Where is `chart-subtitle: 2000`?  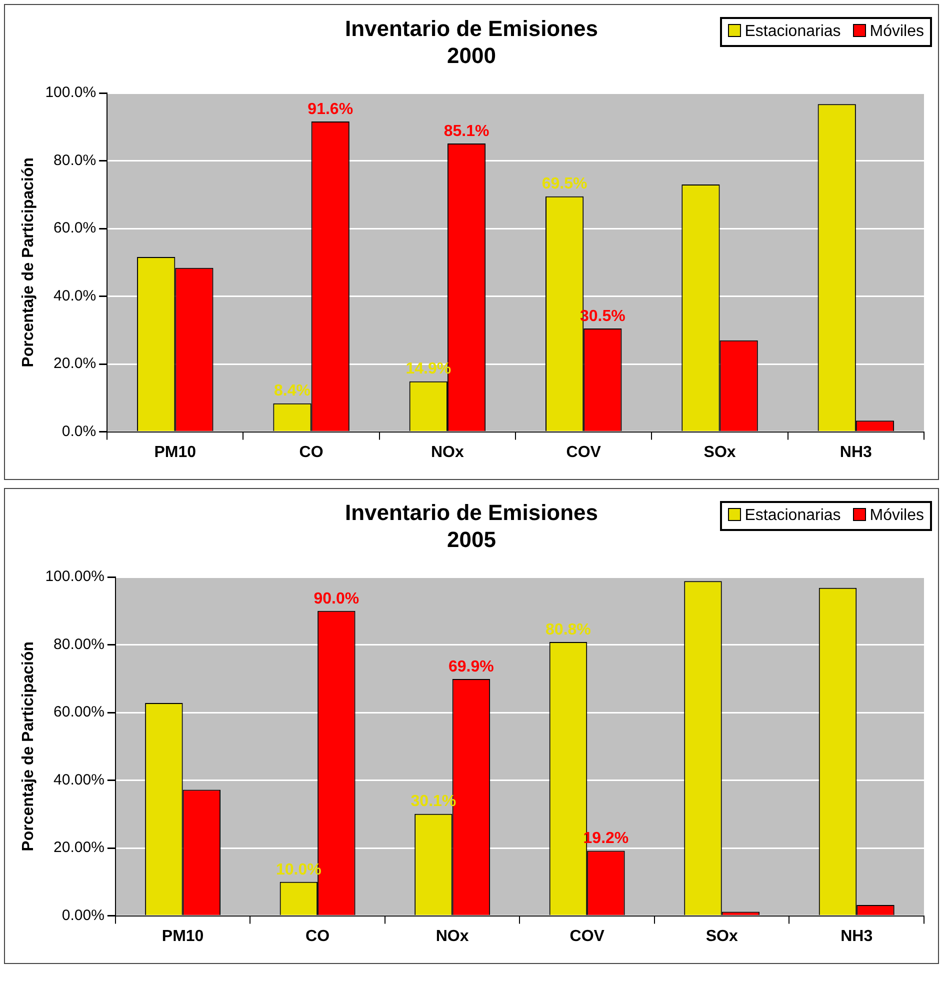 chart-subtitle: 2000 is located at coordinates (471, 55).